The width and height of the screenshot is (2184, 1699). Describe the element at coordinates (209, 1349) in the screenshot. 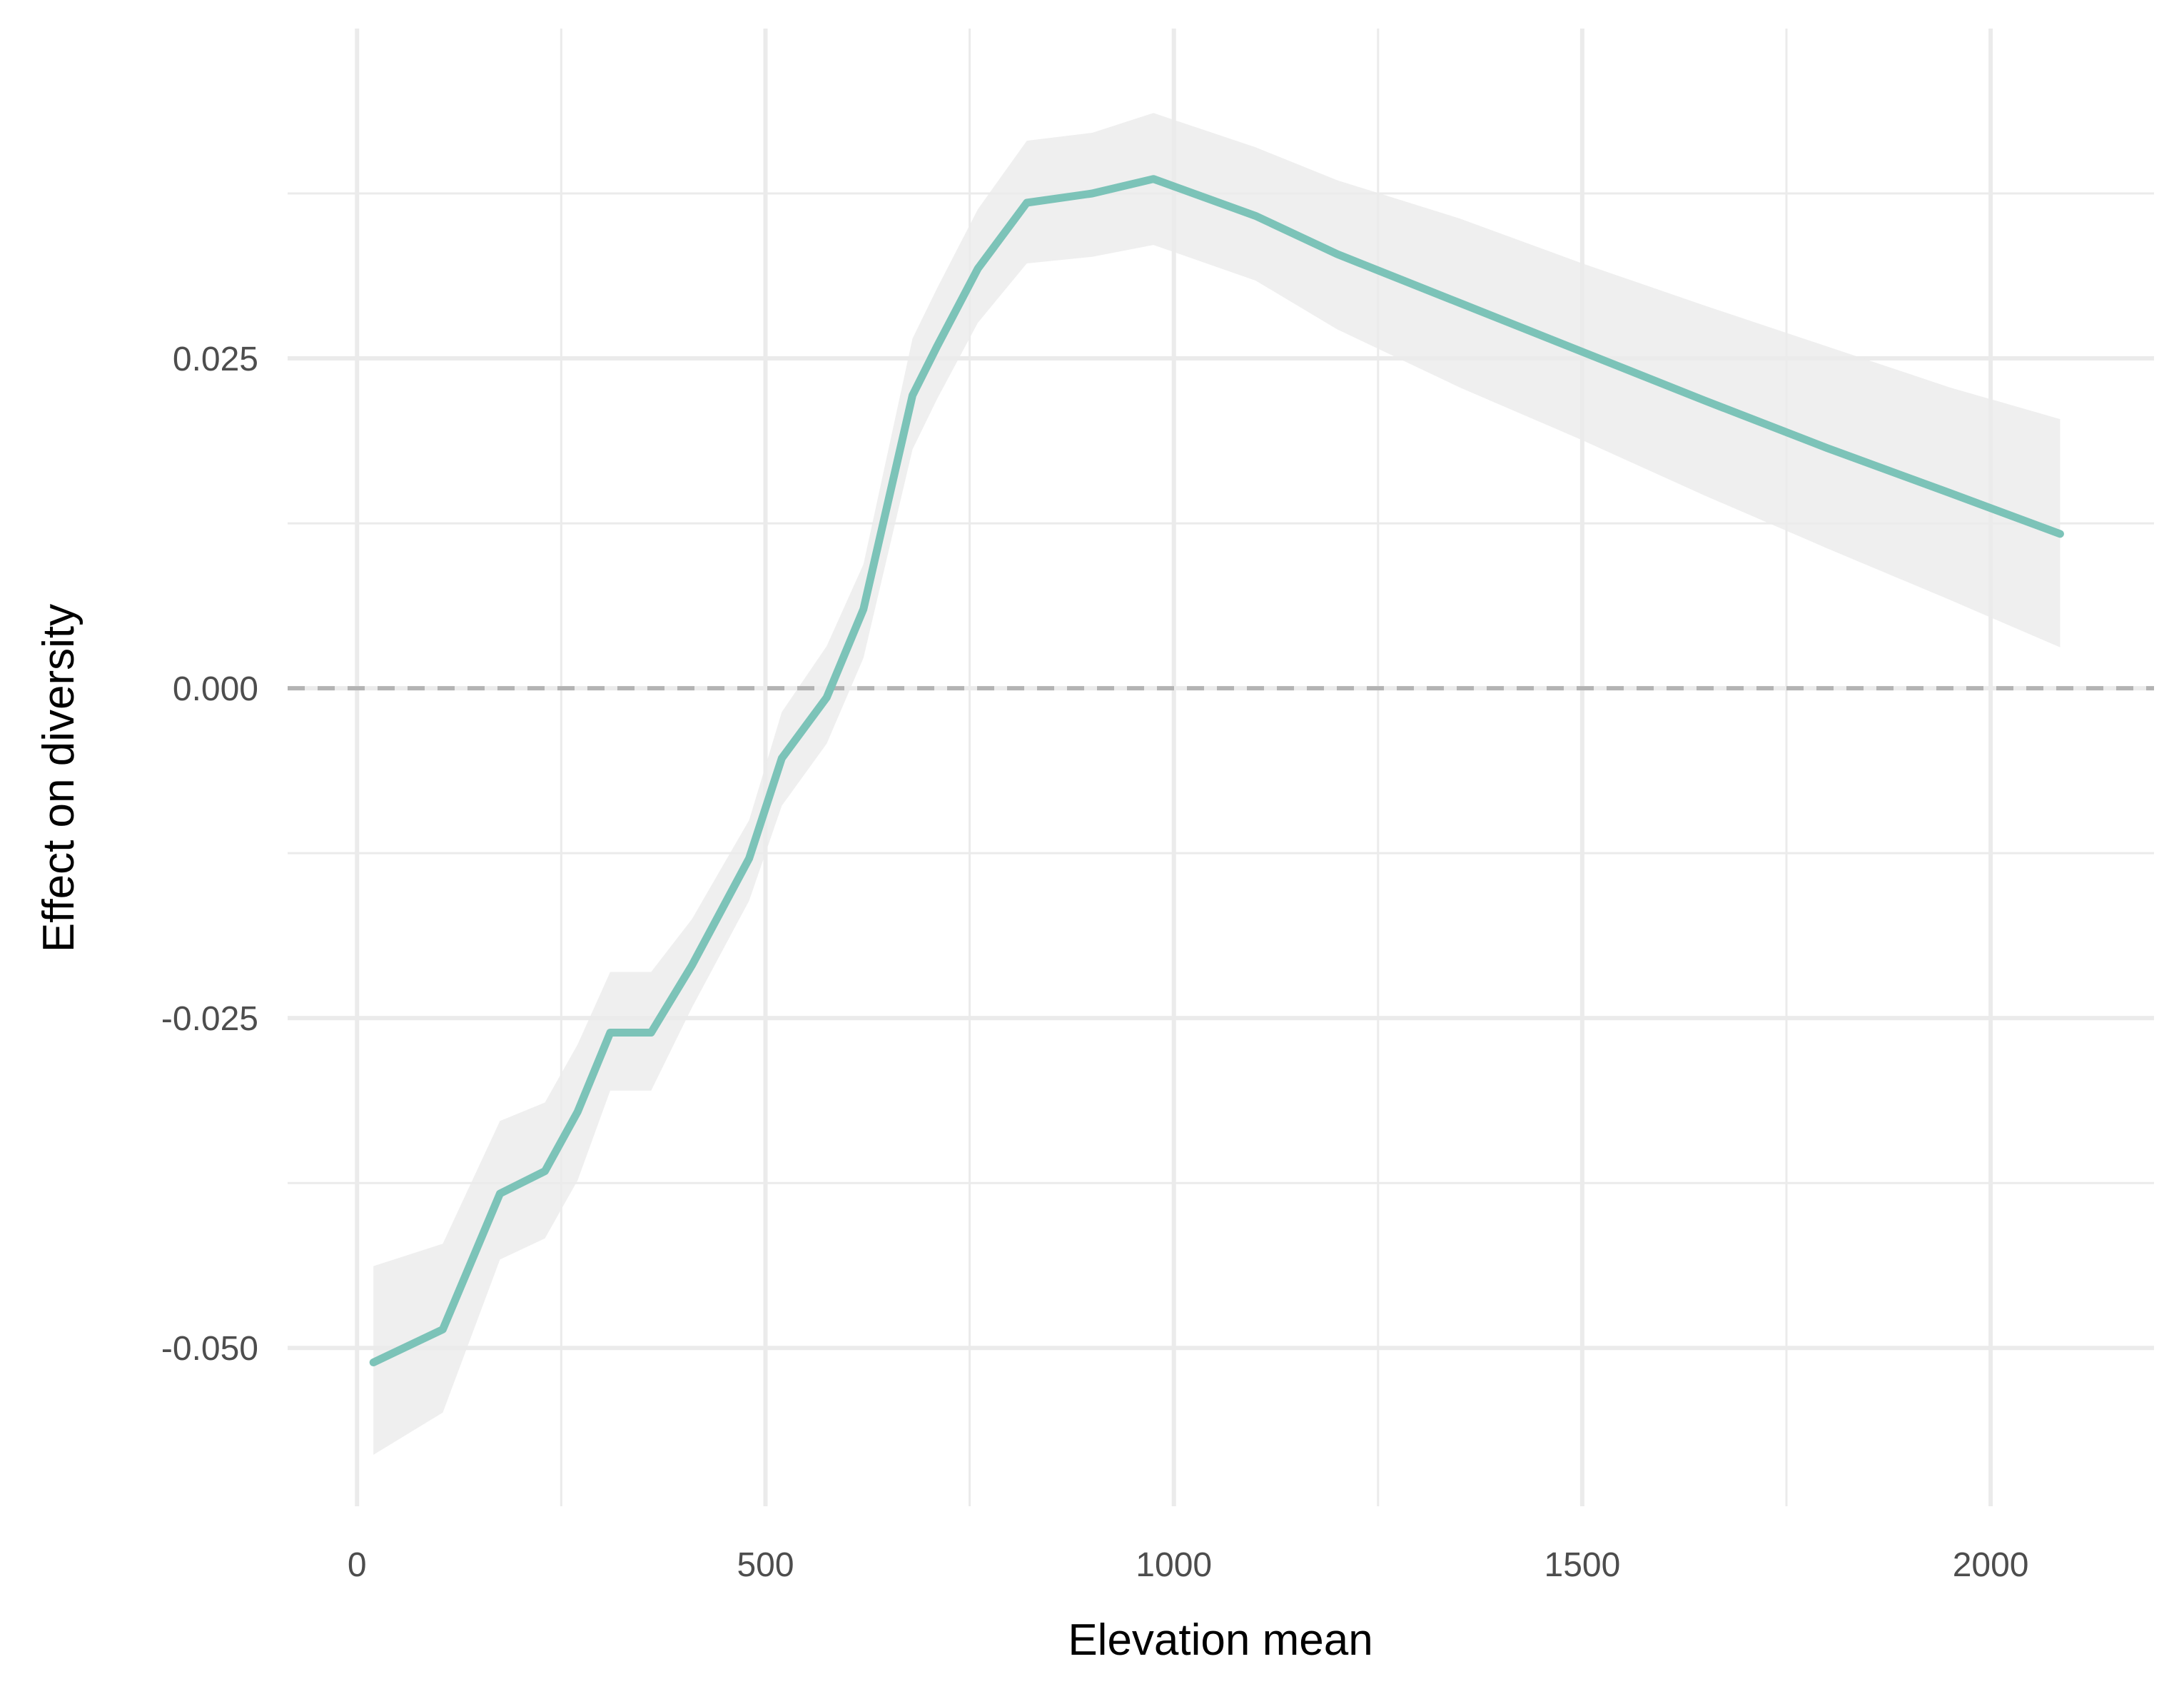

I see `y-tick-label-0: -0.050` at that location.